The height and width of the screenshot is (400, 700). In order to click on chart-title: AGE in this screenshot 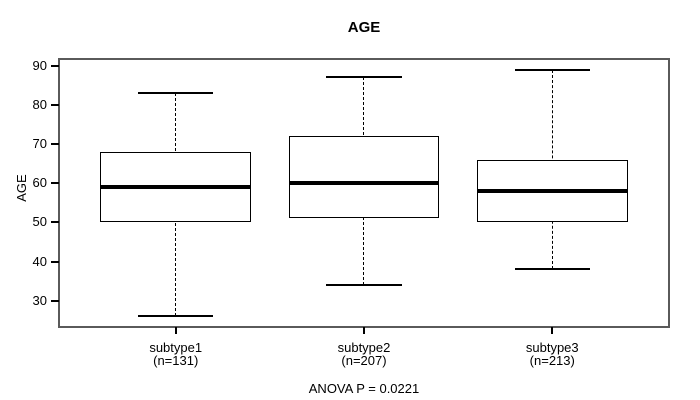, I will do `click(364, 27)`.